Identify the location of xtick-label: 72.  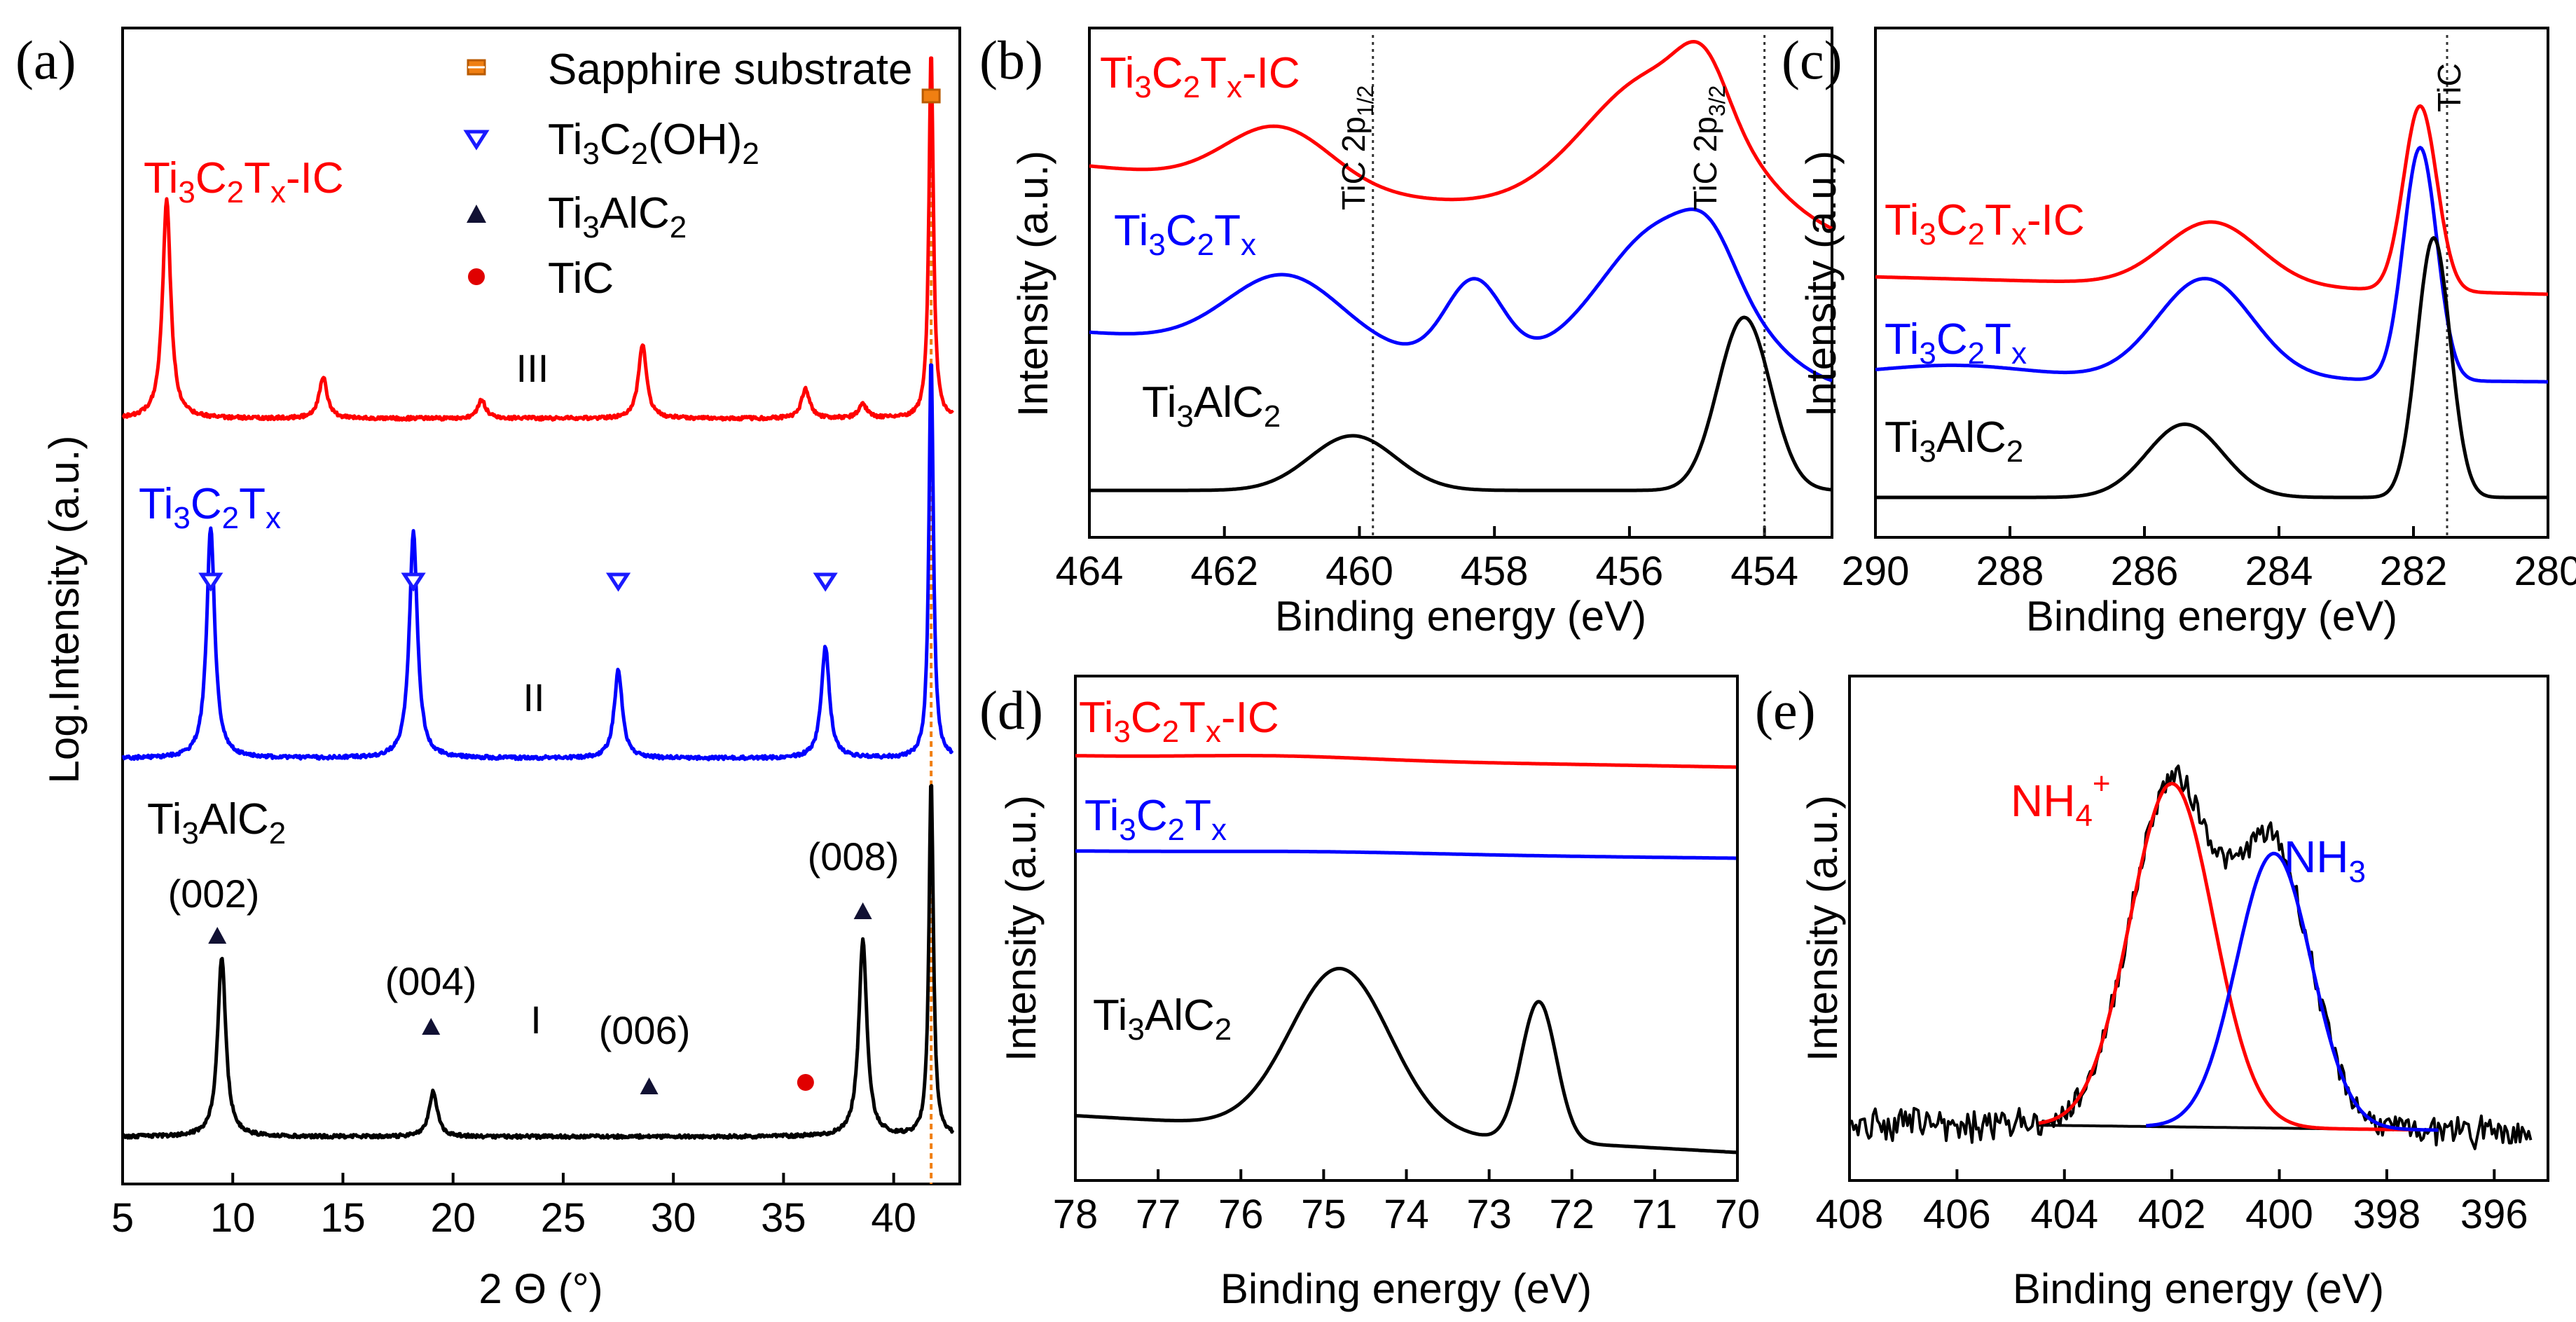
(1571, 1214).